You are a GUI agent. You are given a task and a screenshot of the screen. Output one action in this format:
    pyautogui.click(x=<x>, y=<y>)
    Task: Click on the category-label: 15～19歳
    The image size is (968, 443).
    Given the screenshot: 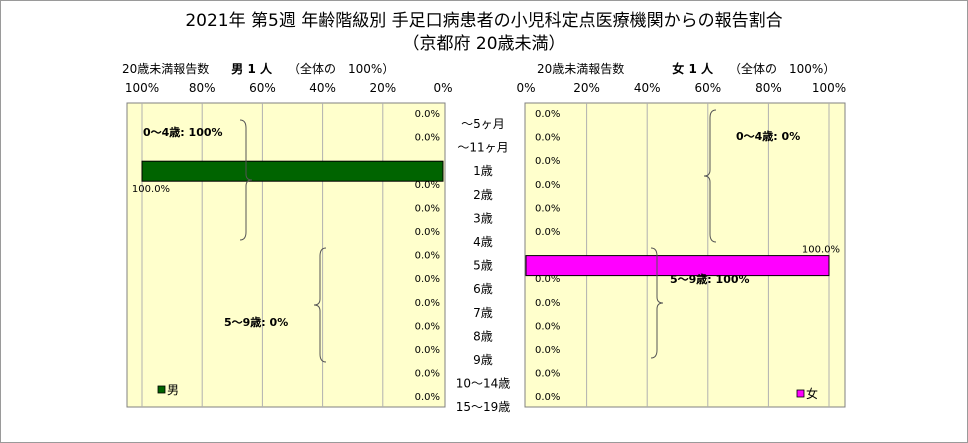 What is the action you would take?
    pyautogui.click(x=483, y=407)
    